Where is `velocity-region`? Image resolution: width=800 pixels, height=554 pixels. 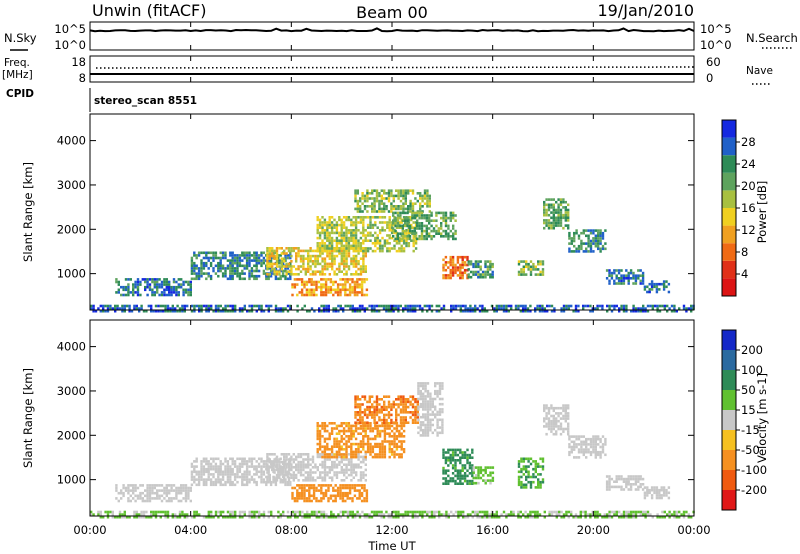 velocity-region is located at coordinates (386, 409).